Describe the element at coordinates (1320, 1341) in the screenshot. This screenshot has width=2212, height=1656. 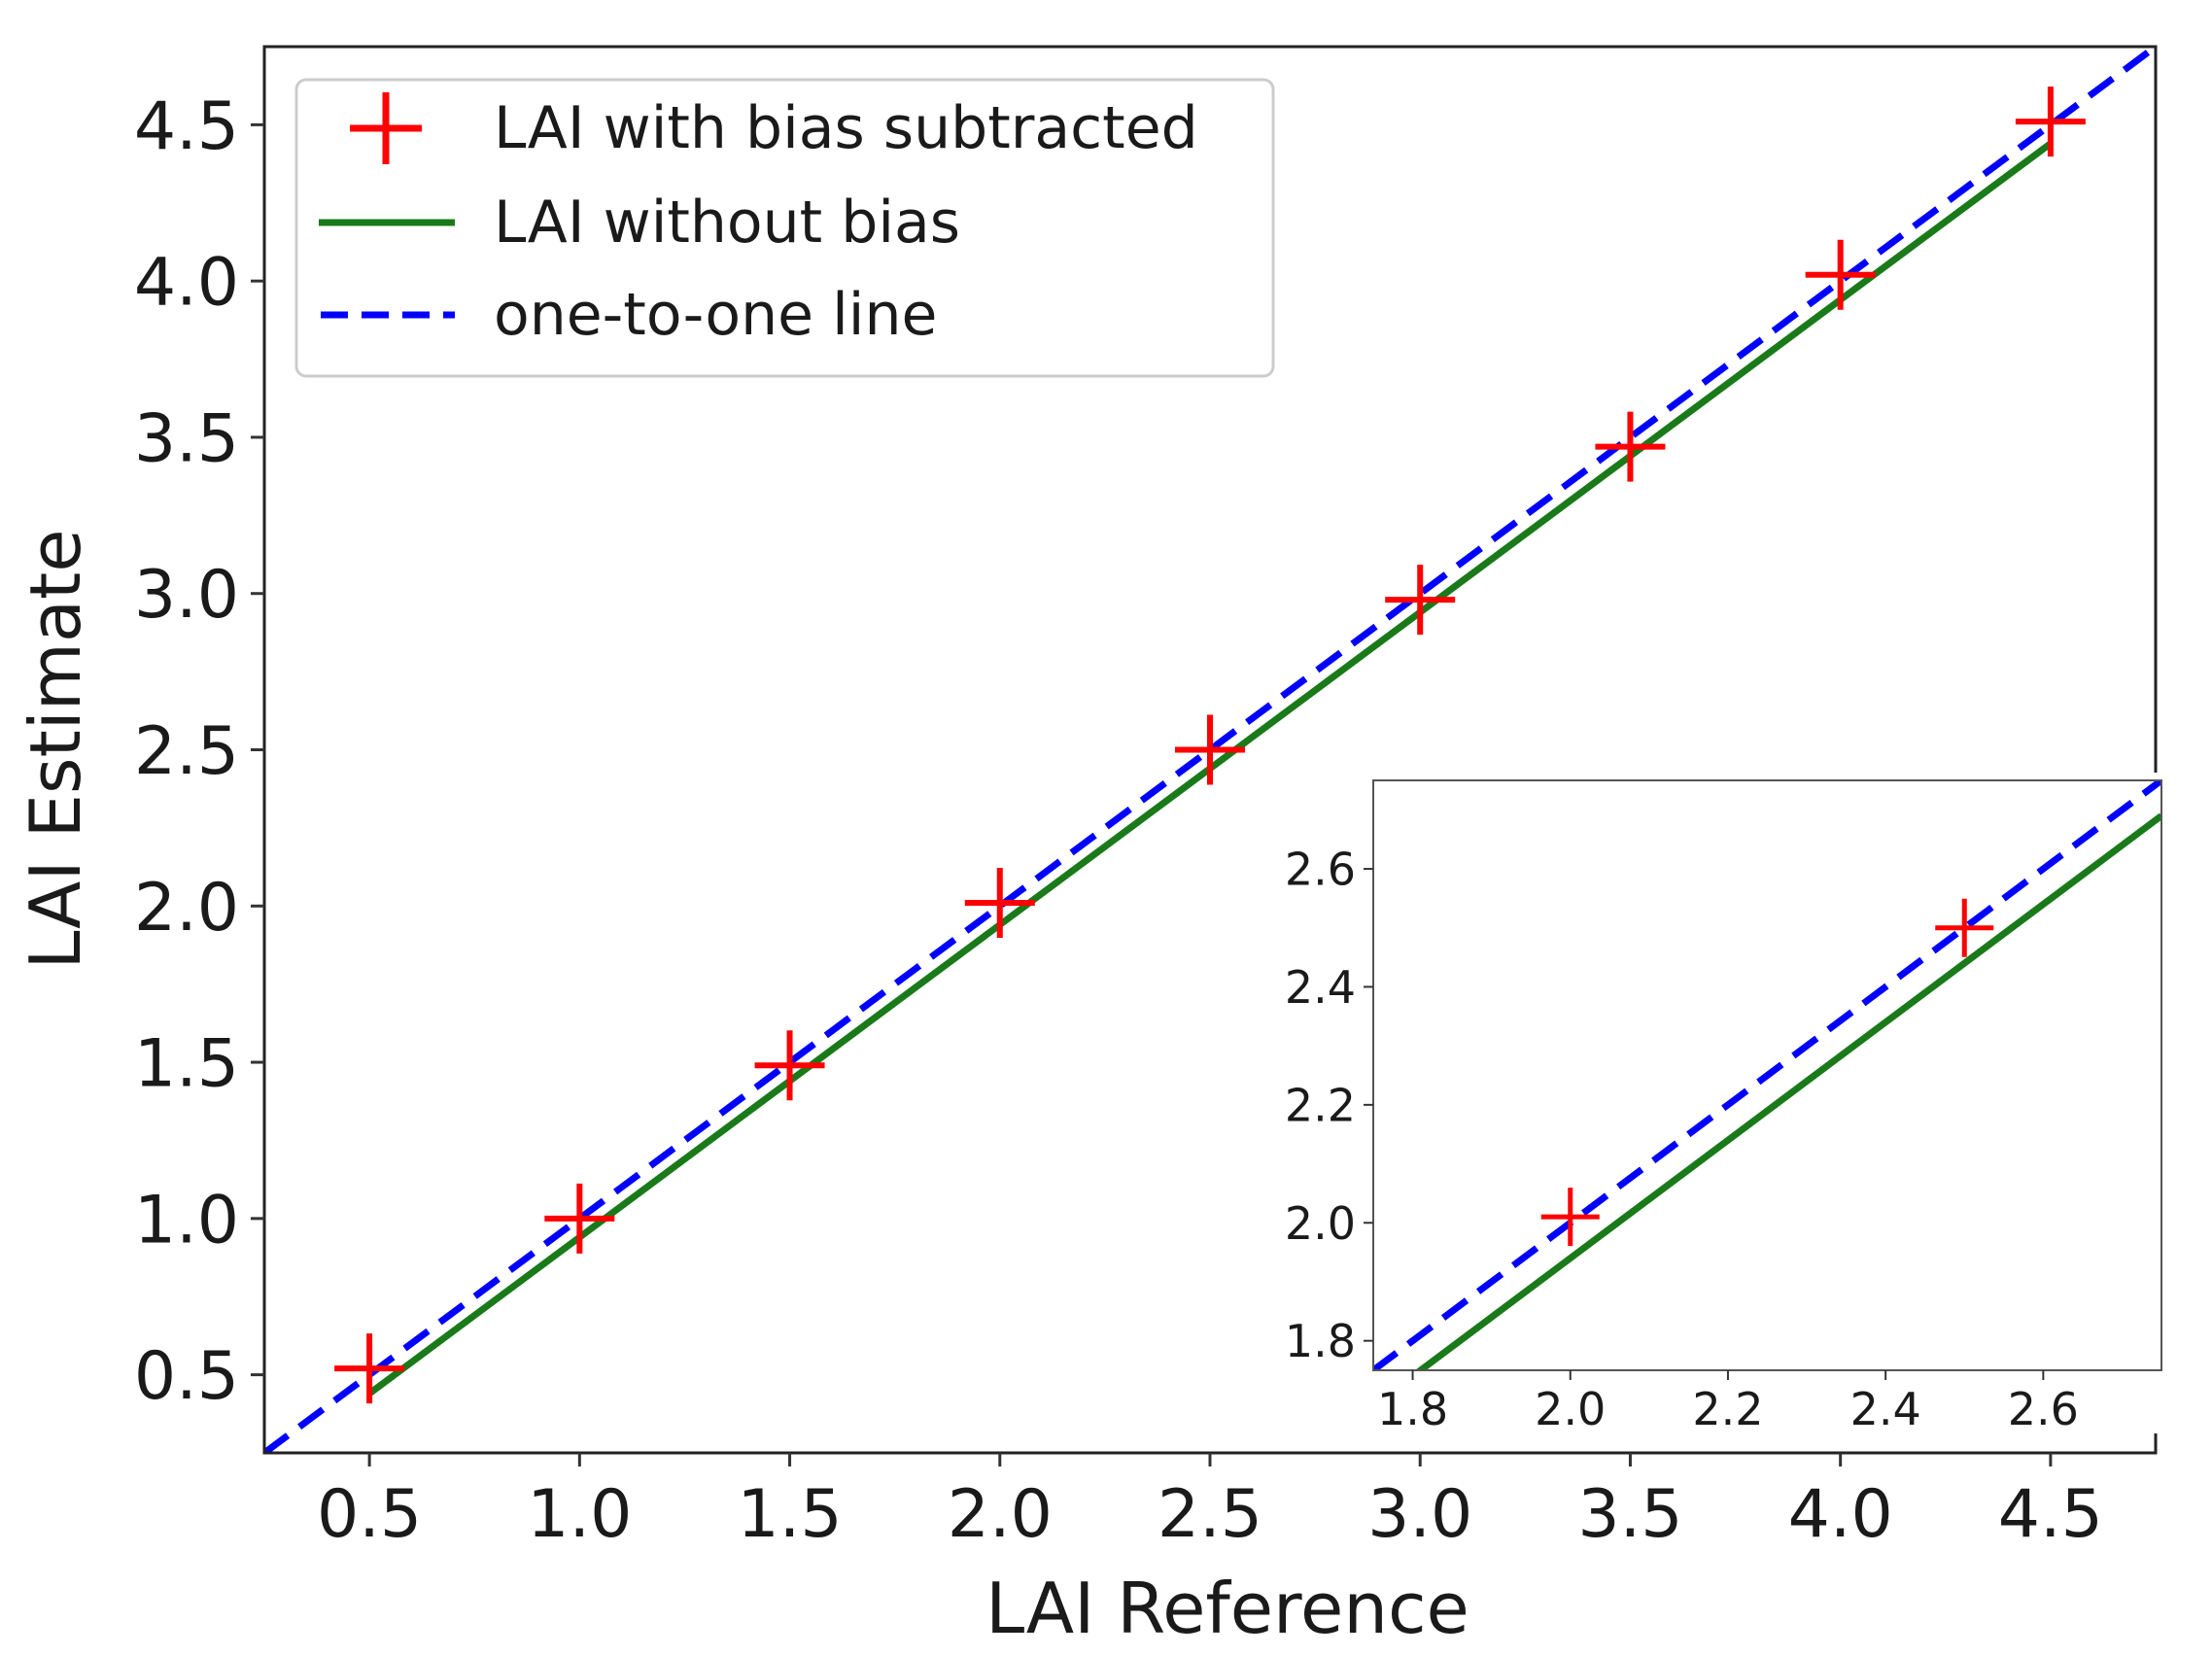
I see `inset-y-tick-label: 1.8` at that location.